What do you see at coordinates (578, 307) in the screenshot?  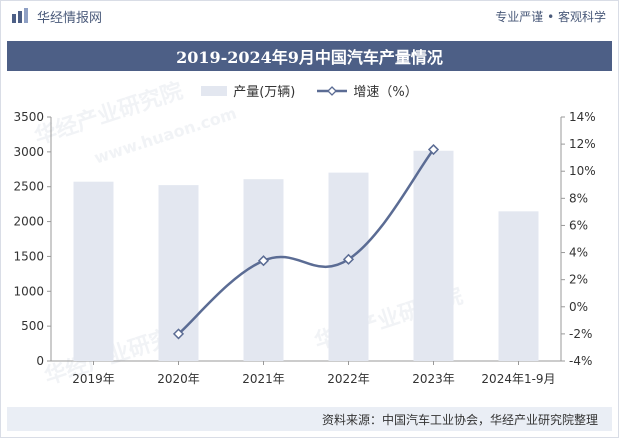 I see `y-right-tick-label: 0%` at bounding box center [578, 307].